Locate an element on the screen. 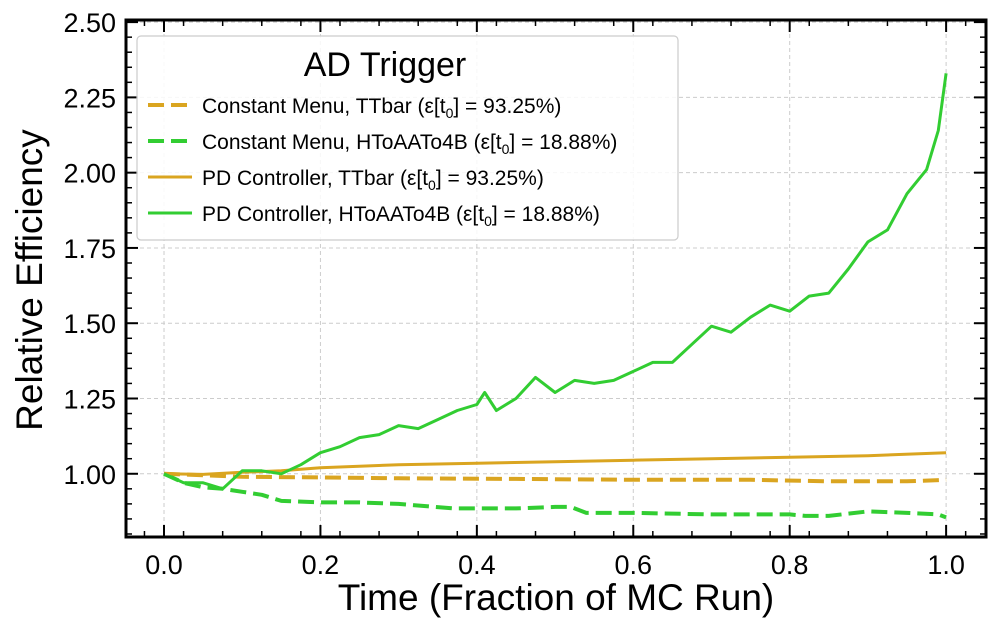 This screenshot has height=637, width=996. y-tick-label: 1.25 is located at coordinates (89, 399).